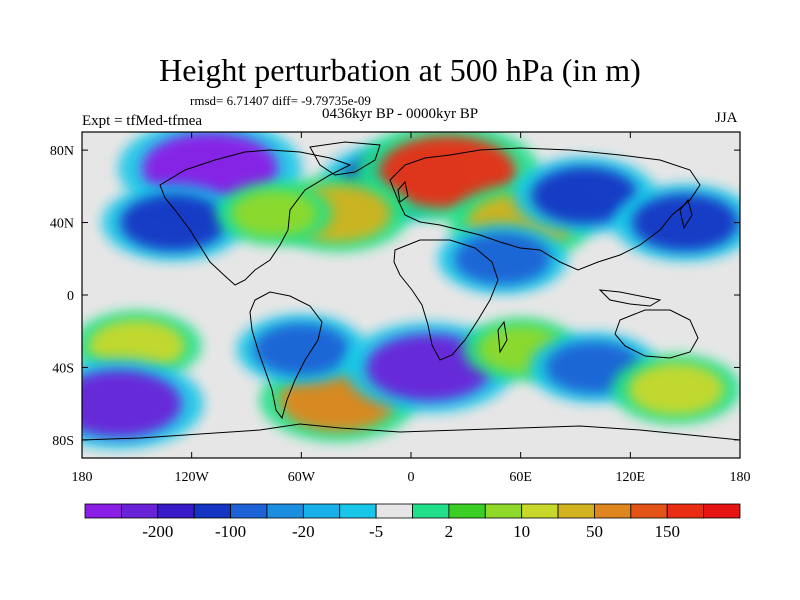 Image resolution: width=800 pixels, height=600 pixels. I want to click on map-title: Height perturbation at 500 hPa (in m), so click(400, 70).